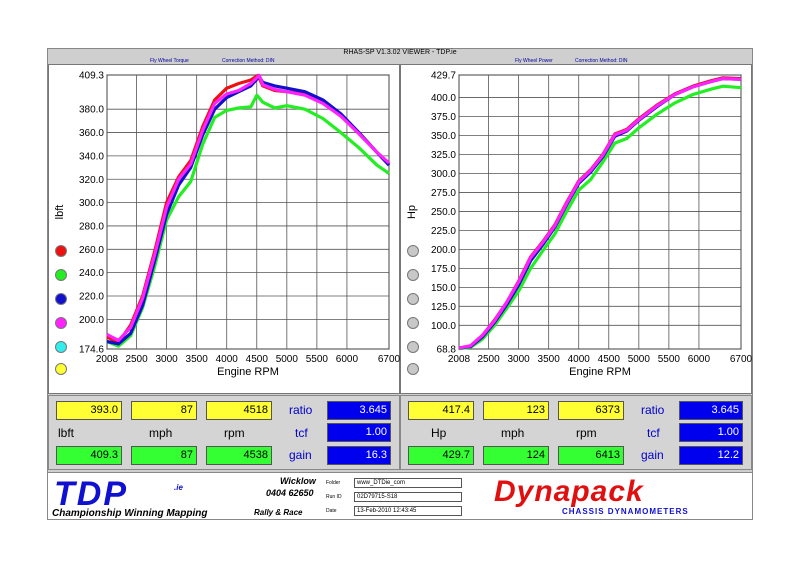 The height and width of the screenshot is (566, 800). What do you see at coordinates (408, 483) in the screenshot?
I see `folder-value: www_DTDie_com` at bounding box center [408, 483].